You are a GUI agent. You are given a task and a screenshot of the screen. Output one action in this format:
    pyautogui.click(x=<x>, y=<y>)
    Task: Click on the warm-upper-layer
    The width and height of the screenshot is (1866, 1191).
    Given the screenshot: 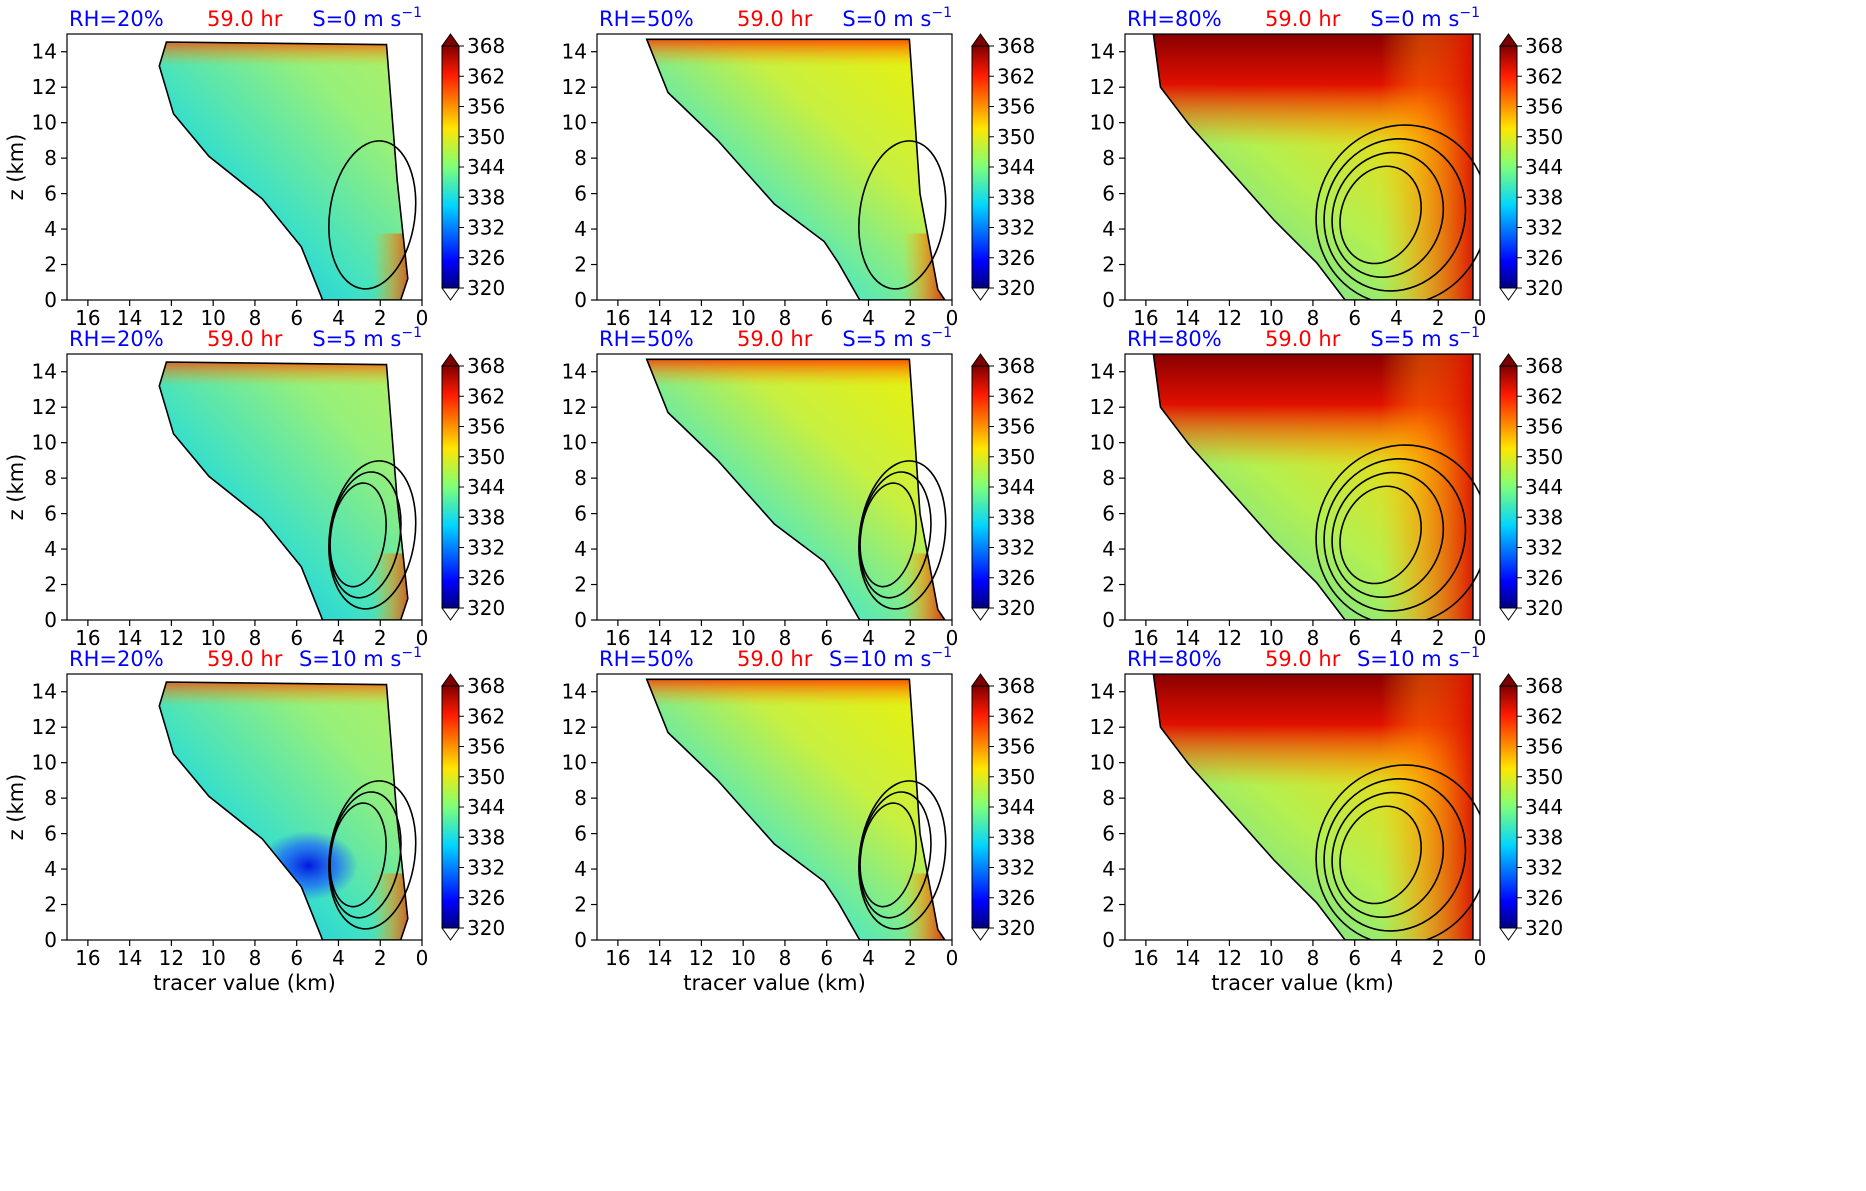 What is the action you would take?
    pyautogui.click(x=795, y=52)
    